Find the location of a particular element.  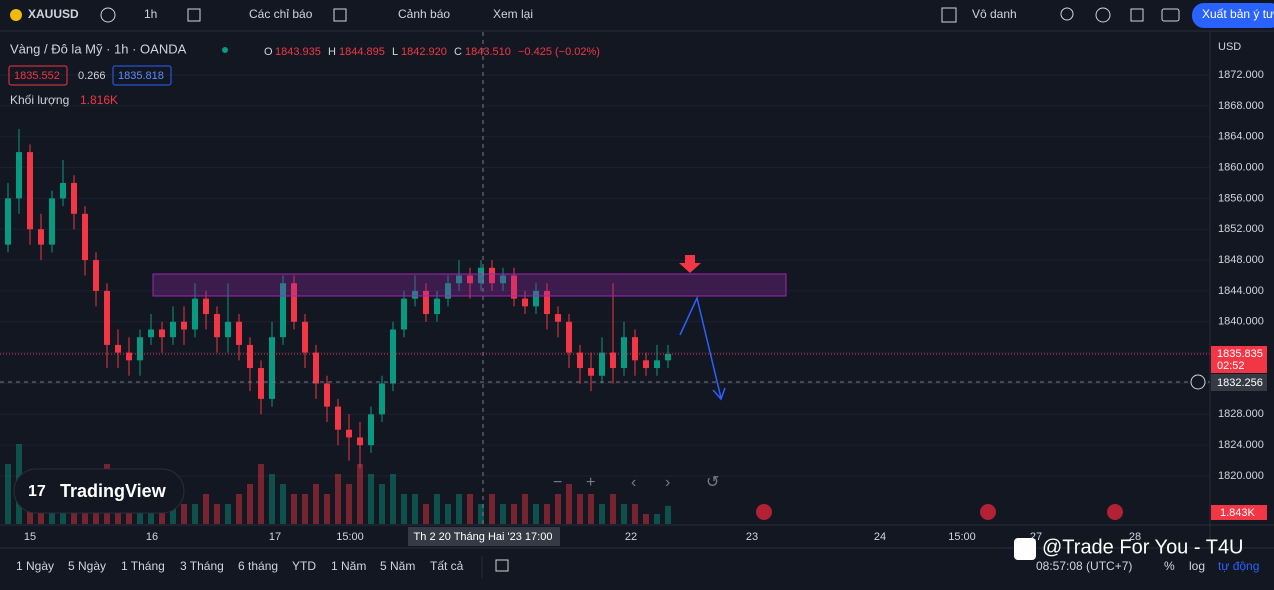

range-button: 5 Ngày is located at coordinates (87, 566).